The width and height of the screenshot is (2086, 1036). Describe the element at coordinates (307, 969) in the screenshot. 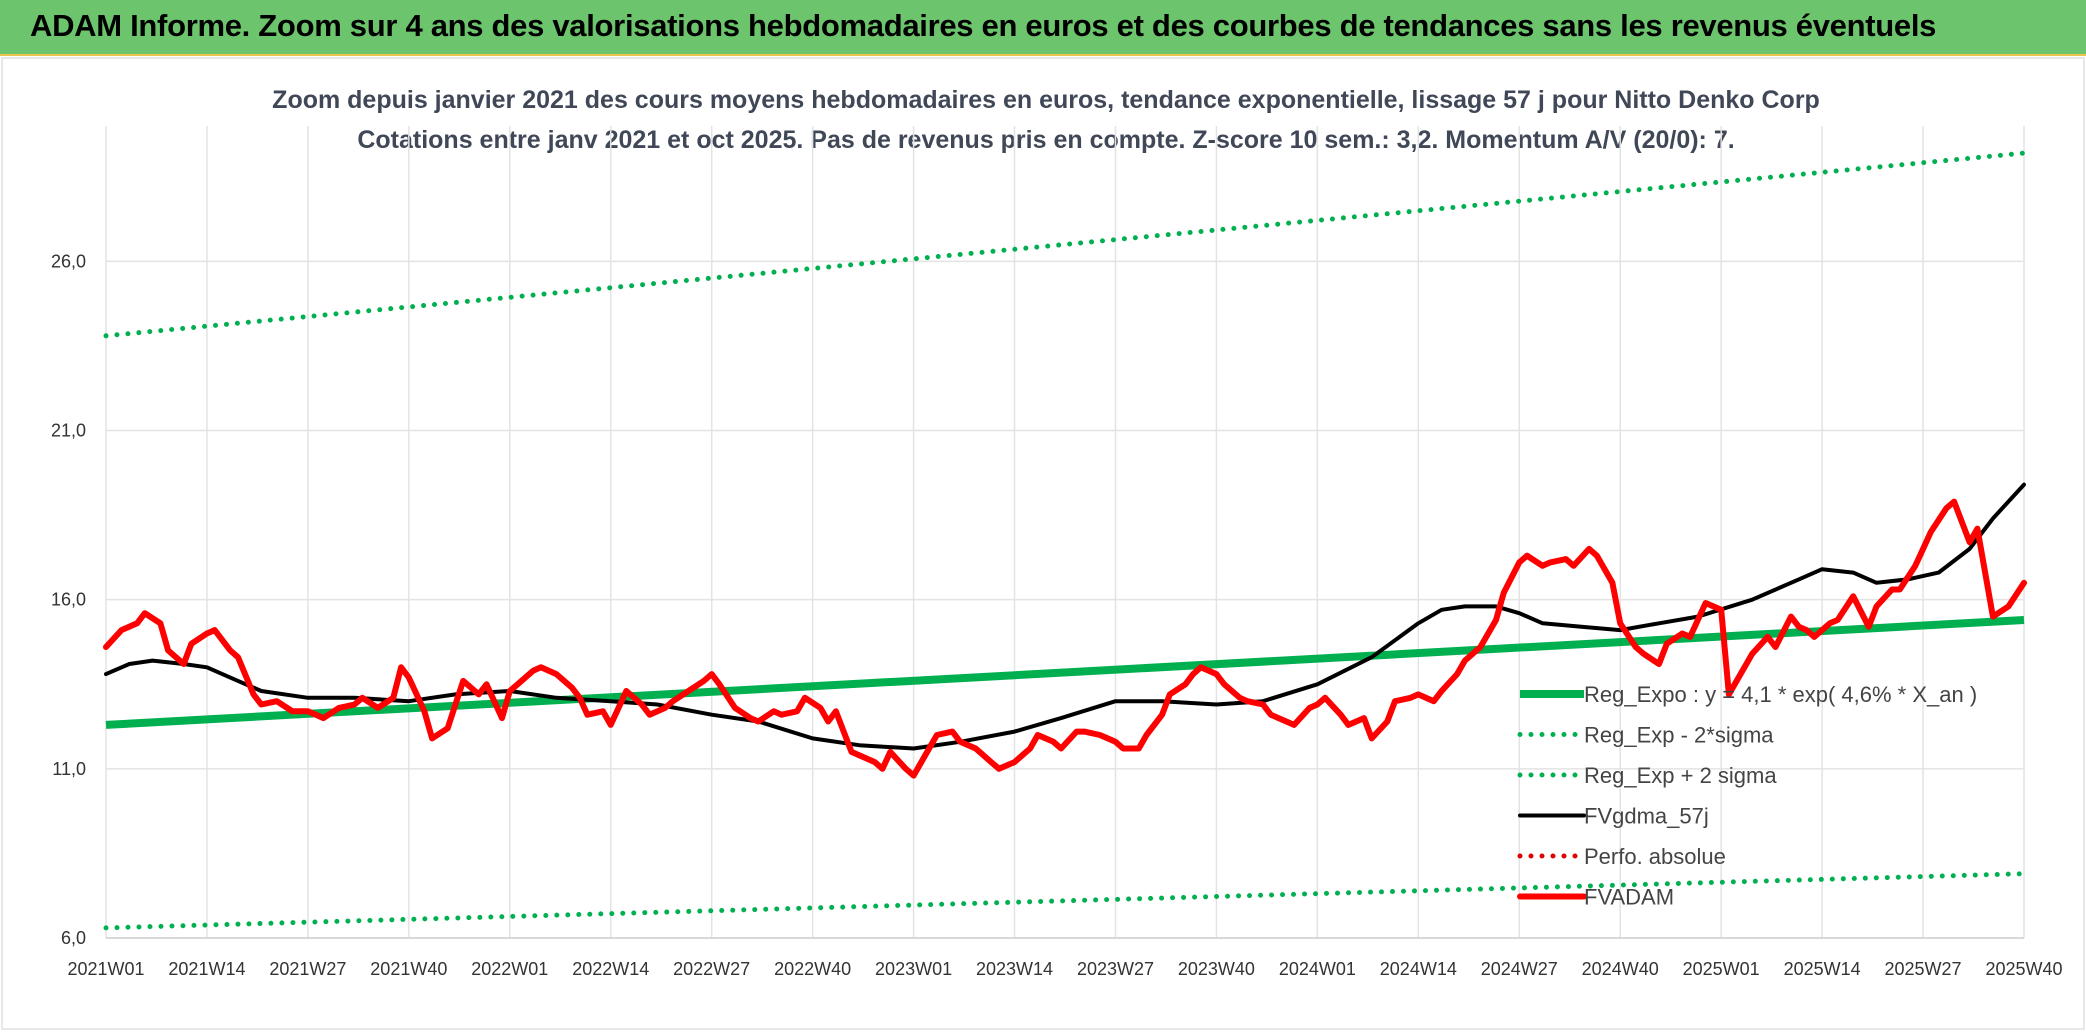

I see `x-tick-label: 2021W27` at that location.